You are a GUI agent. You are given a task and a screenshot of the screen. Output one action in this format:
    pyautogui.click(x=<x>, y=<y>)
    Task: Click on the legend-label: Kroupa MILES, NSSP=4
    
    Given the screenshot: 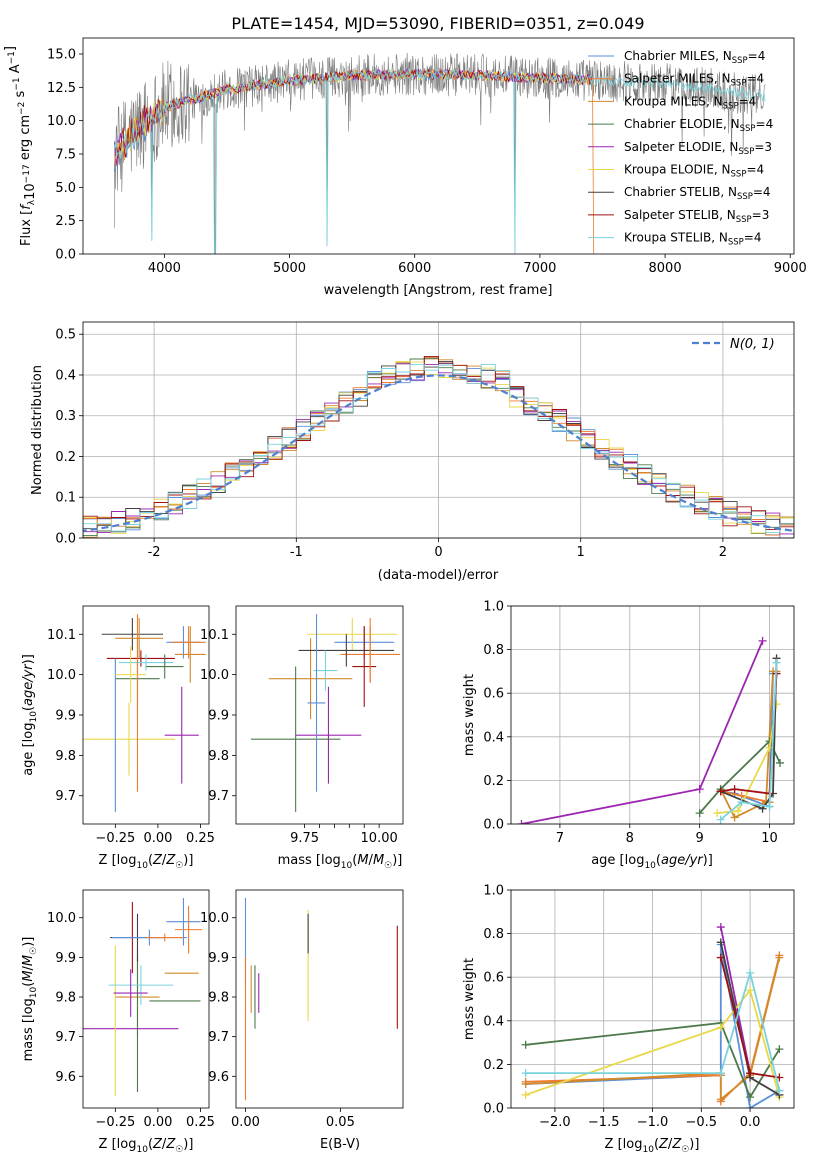 What is the action you would take?
    pyautogui.click(x=690, y=102)
    